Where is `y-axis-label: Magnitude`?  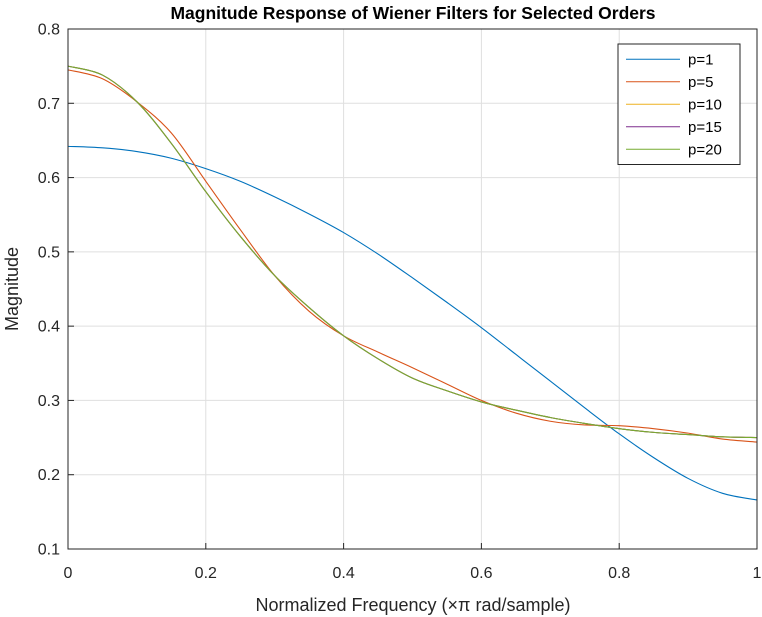 y-axis-label: Magnitude is located at coordinates (12, 289).